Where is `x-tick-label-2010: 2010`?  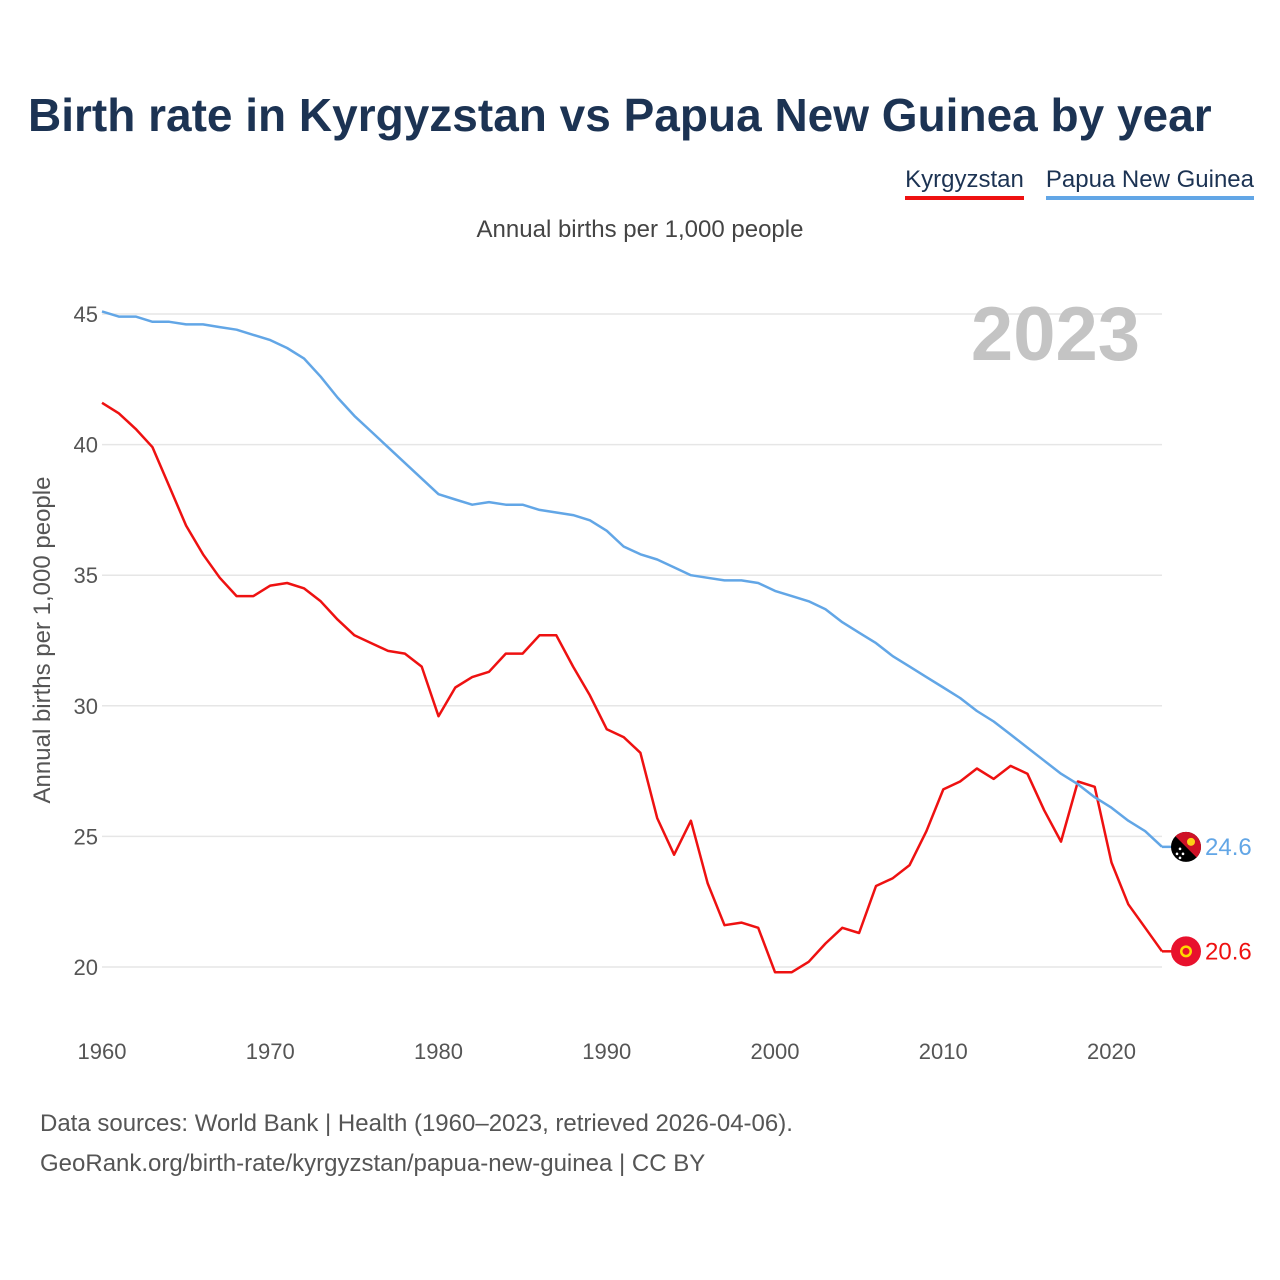 x-tick-label-2010: 2010 is located at coordinates (943, 1051).